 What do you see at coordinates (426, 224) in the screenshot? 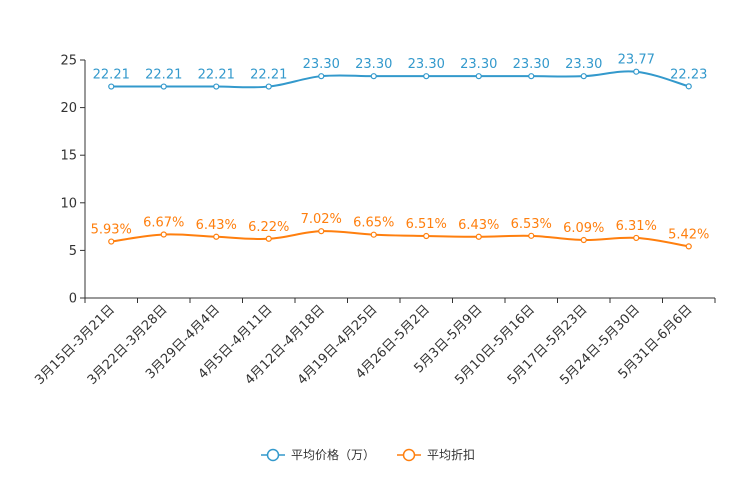
I see `data-label: 6.51%` at bounding box center [426, 224].